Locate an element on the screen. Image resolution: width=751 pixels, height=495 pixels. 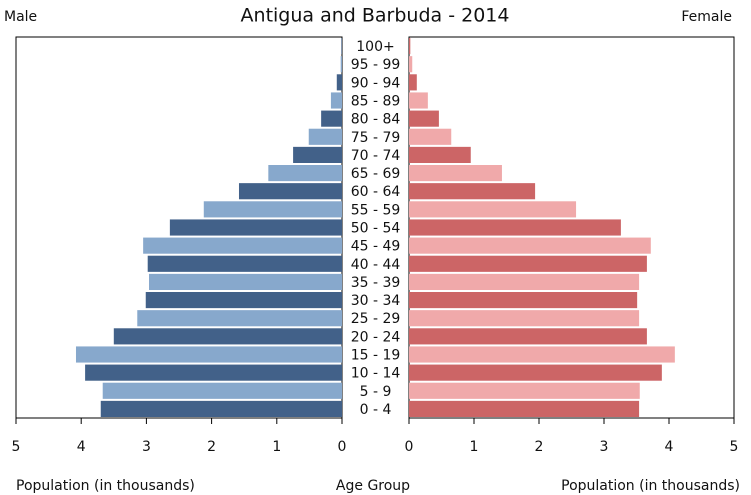
category-label: 0 - 4 is located at coordinates (376, 410).